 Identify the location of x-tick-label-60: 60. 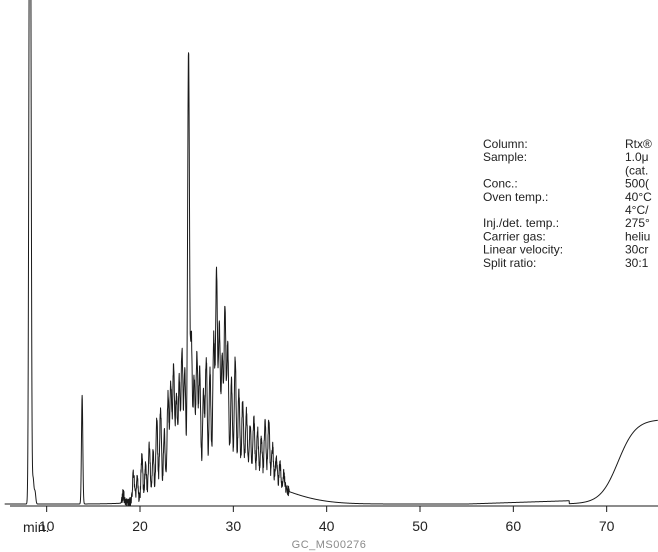
(514, 526).